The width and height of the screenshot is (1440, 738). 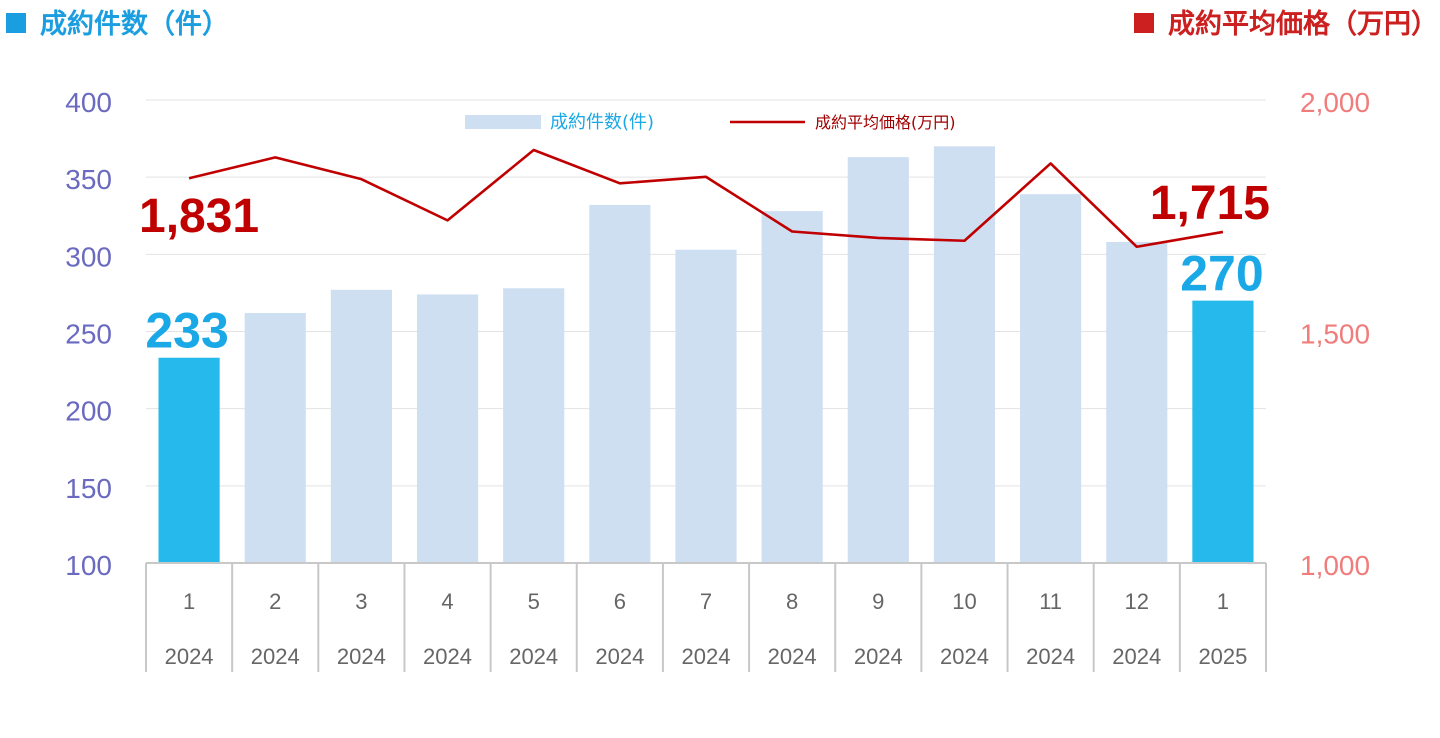 What do you see at coordinates (134, 24) in the screenshot?
I see `count-axis-title-text: 成約件数（件）` at bounding box center [134, 24].